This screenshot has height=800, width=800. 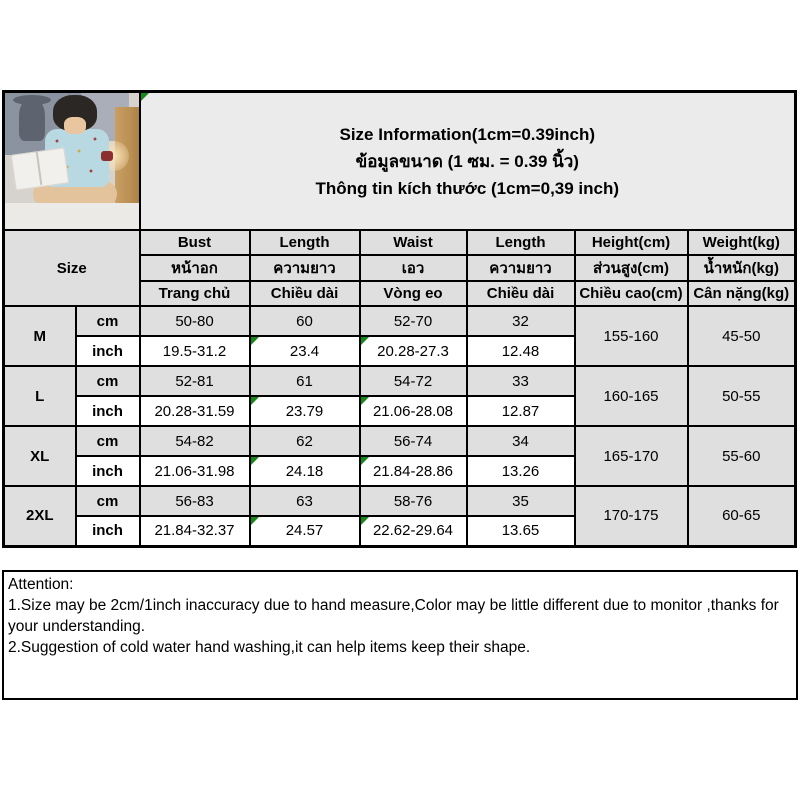 What do you see at coordinates (194, 531) in the screenshot?
I see `cell-bust-inch: 21.84-32.37` at bounding box center [194, 531].